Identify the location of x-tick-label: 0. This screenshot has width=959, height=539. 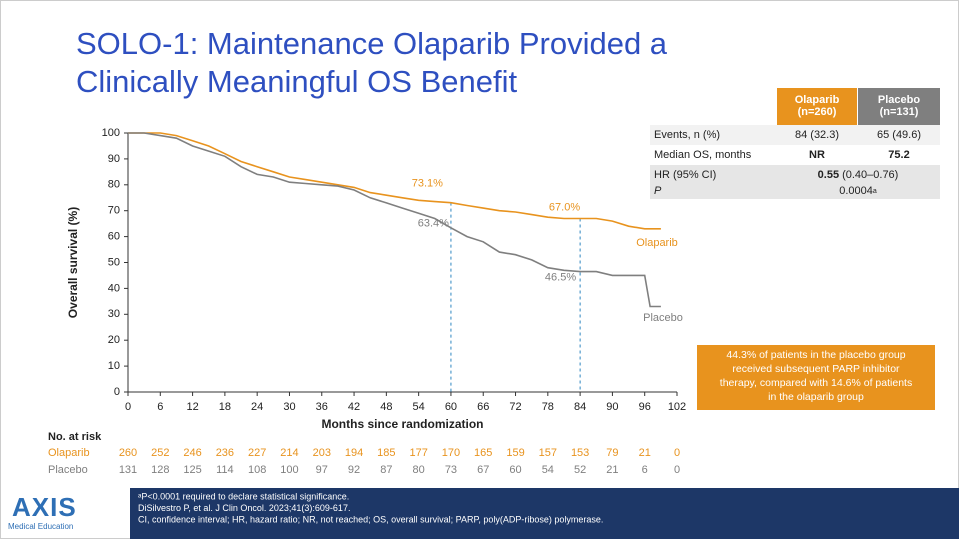
(128, 407).